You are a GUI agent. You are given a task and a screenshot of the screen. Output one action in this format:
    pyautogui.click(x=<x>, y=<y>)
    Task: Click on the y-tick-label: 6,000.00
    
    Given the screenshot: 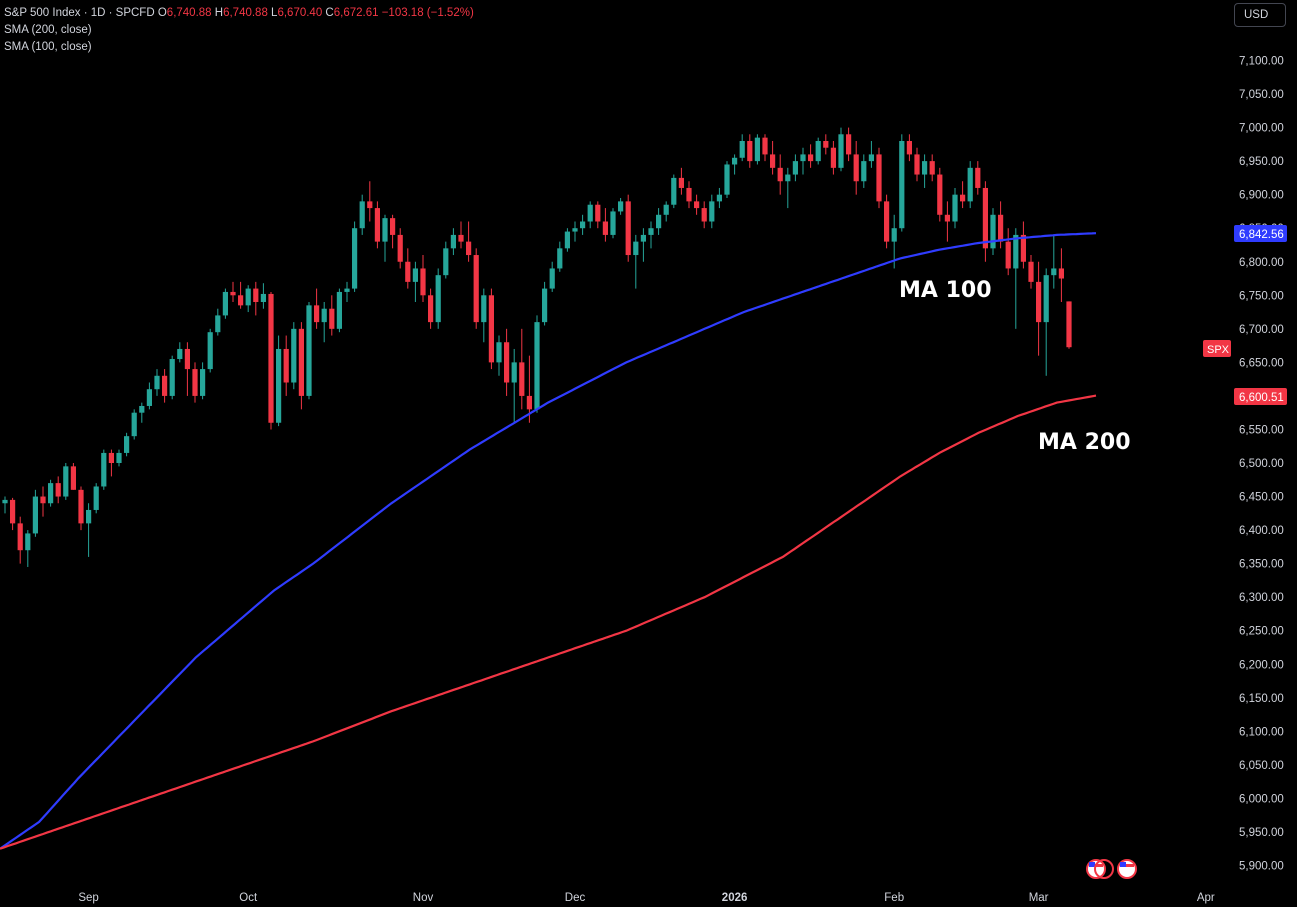 What is the action you would take?
    pyautogui.click(x=1261, y=799)
    